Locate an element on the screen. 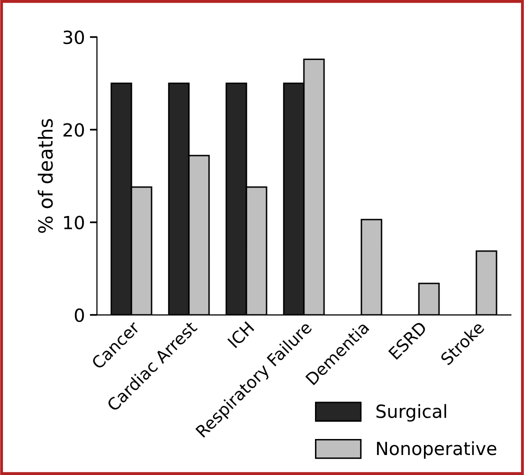 Image resolution: width=524 pixels, height=475 pixels. y-tick-label: 0 is located at coordinates (79, 315).